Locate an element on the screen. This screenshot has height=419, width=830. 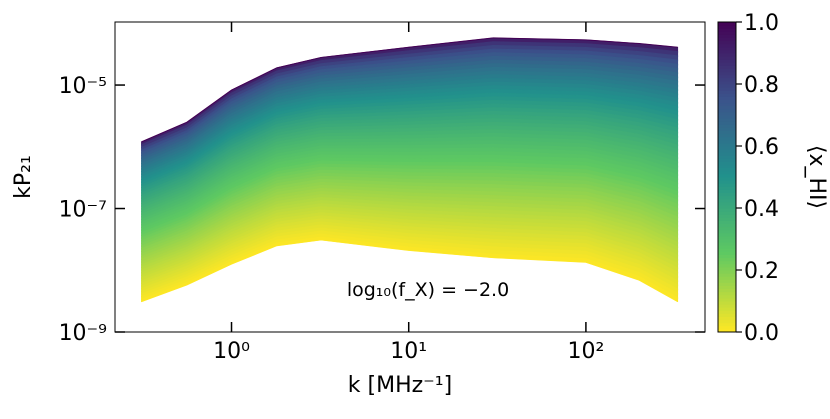
y-tick-label: 10⁻⁷ is located at coordinates (83, 210).